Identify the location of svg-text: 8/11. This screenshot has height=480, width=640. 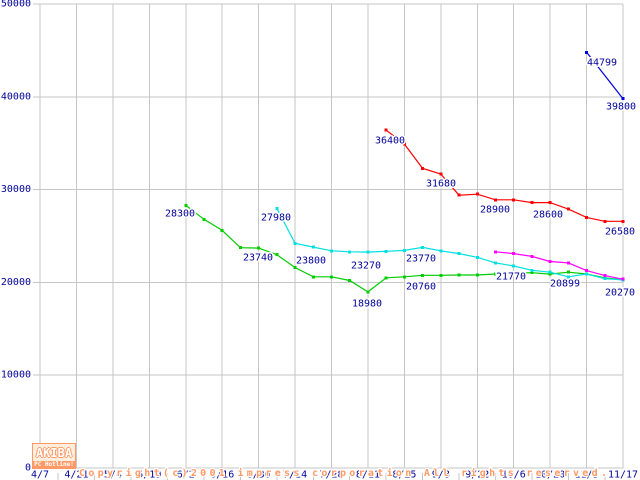
(368, 475).